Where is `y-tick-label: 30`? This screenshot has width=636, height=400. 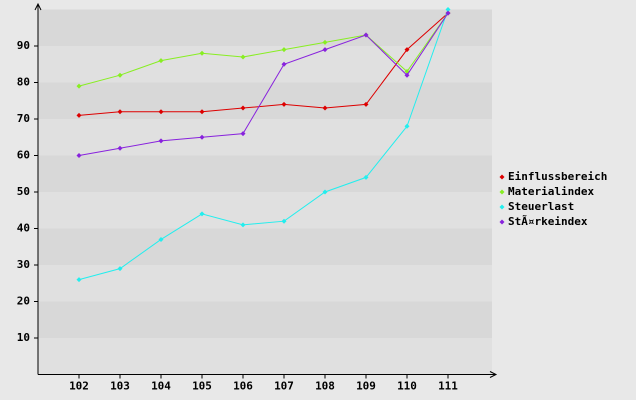 y-tick-label: 30 is located at coordinates (23, 264).